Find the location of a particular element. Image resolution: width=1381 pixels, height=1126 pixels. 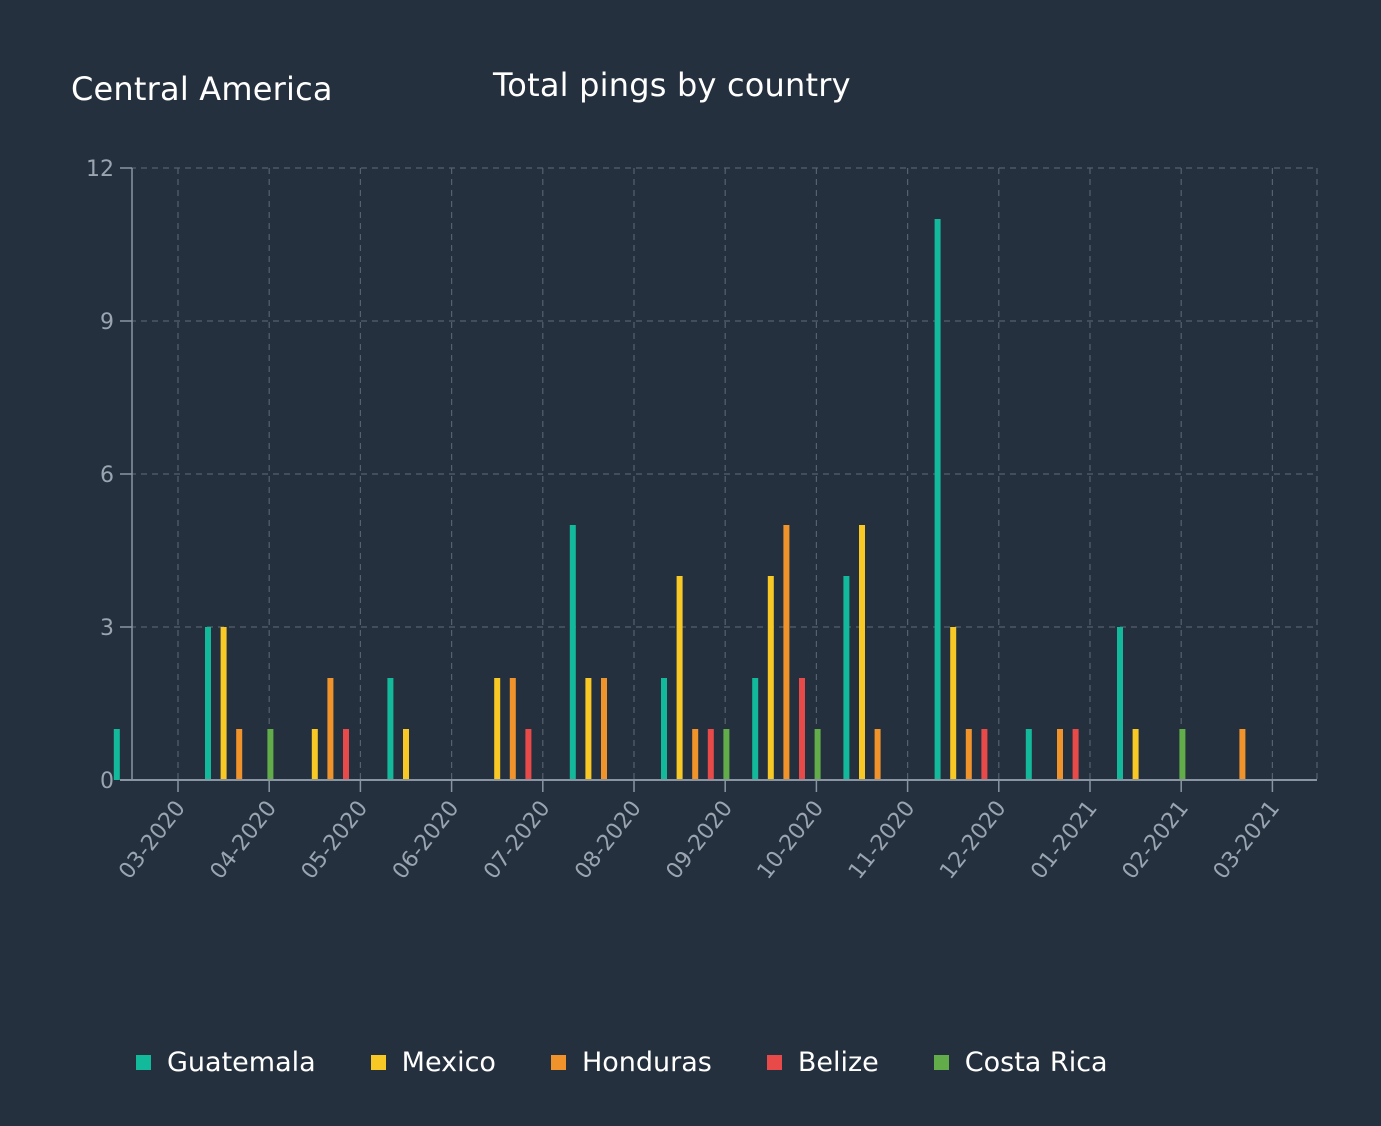

region-label: Central America is located at coordinates (202, 89).